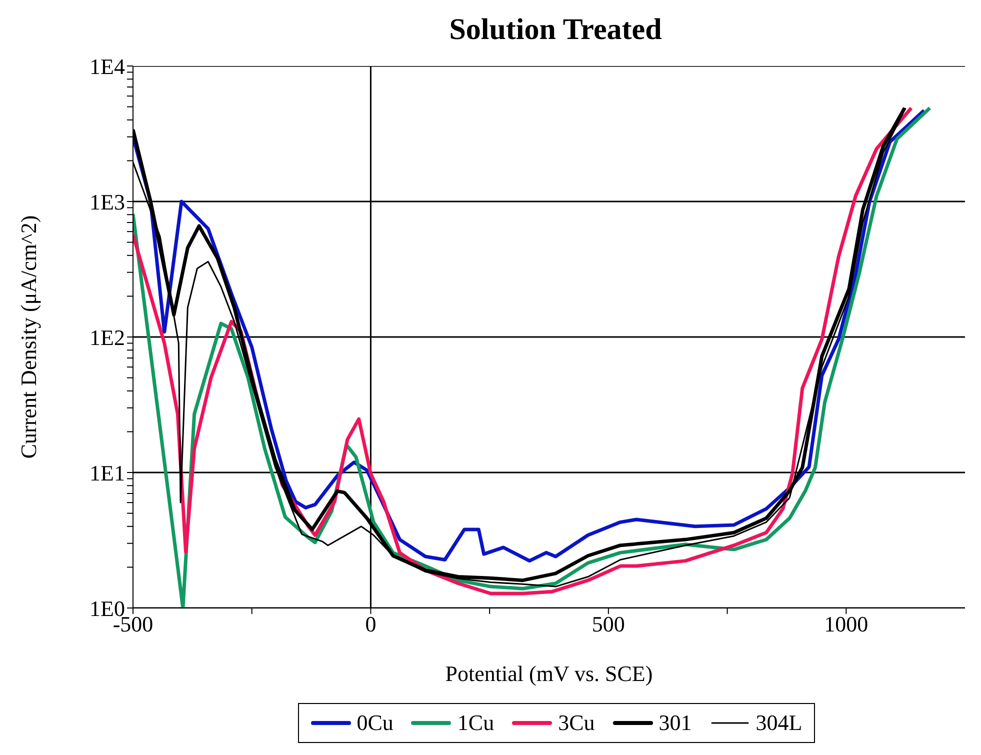  What do you see at coordinates (107, 66) in the screenshot?
I see `y-tick-label: 1E4` at bounding box center [107, 66].